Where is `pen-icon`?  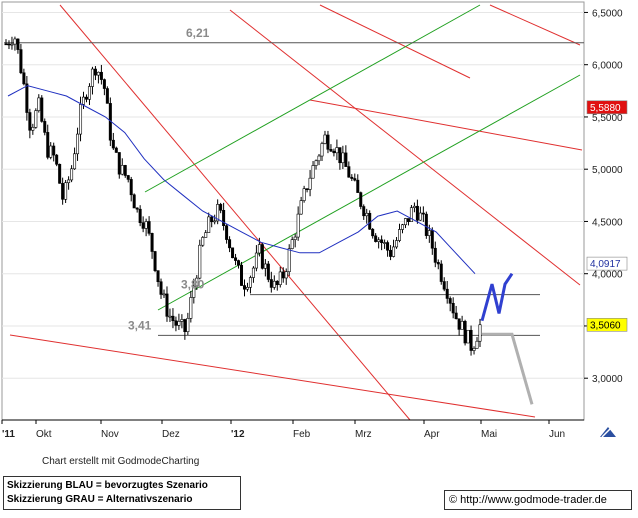 pen-icon is located at coordinates (608, 432).